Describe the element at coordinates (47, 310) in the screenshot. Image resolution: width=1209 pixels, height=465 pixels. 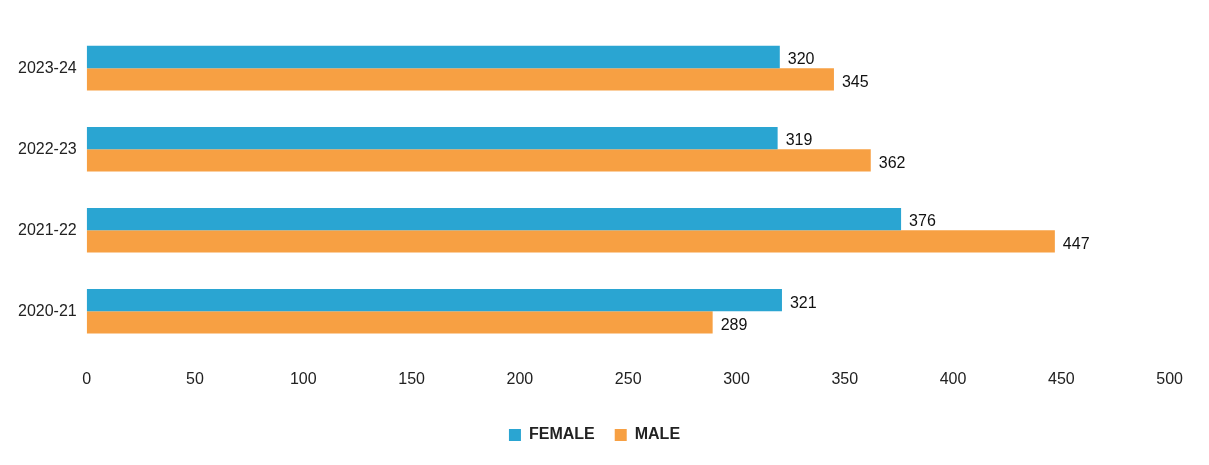
I see `y-tick-label: 2020-21` at that location.